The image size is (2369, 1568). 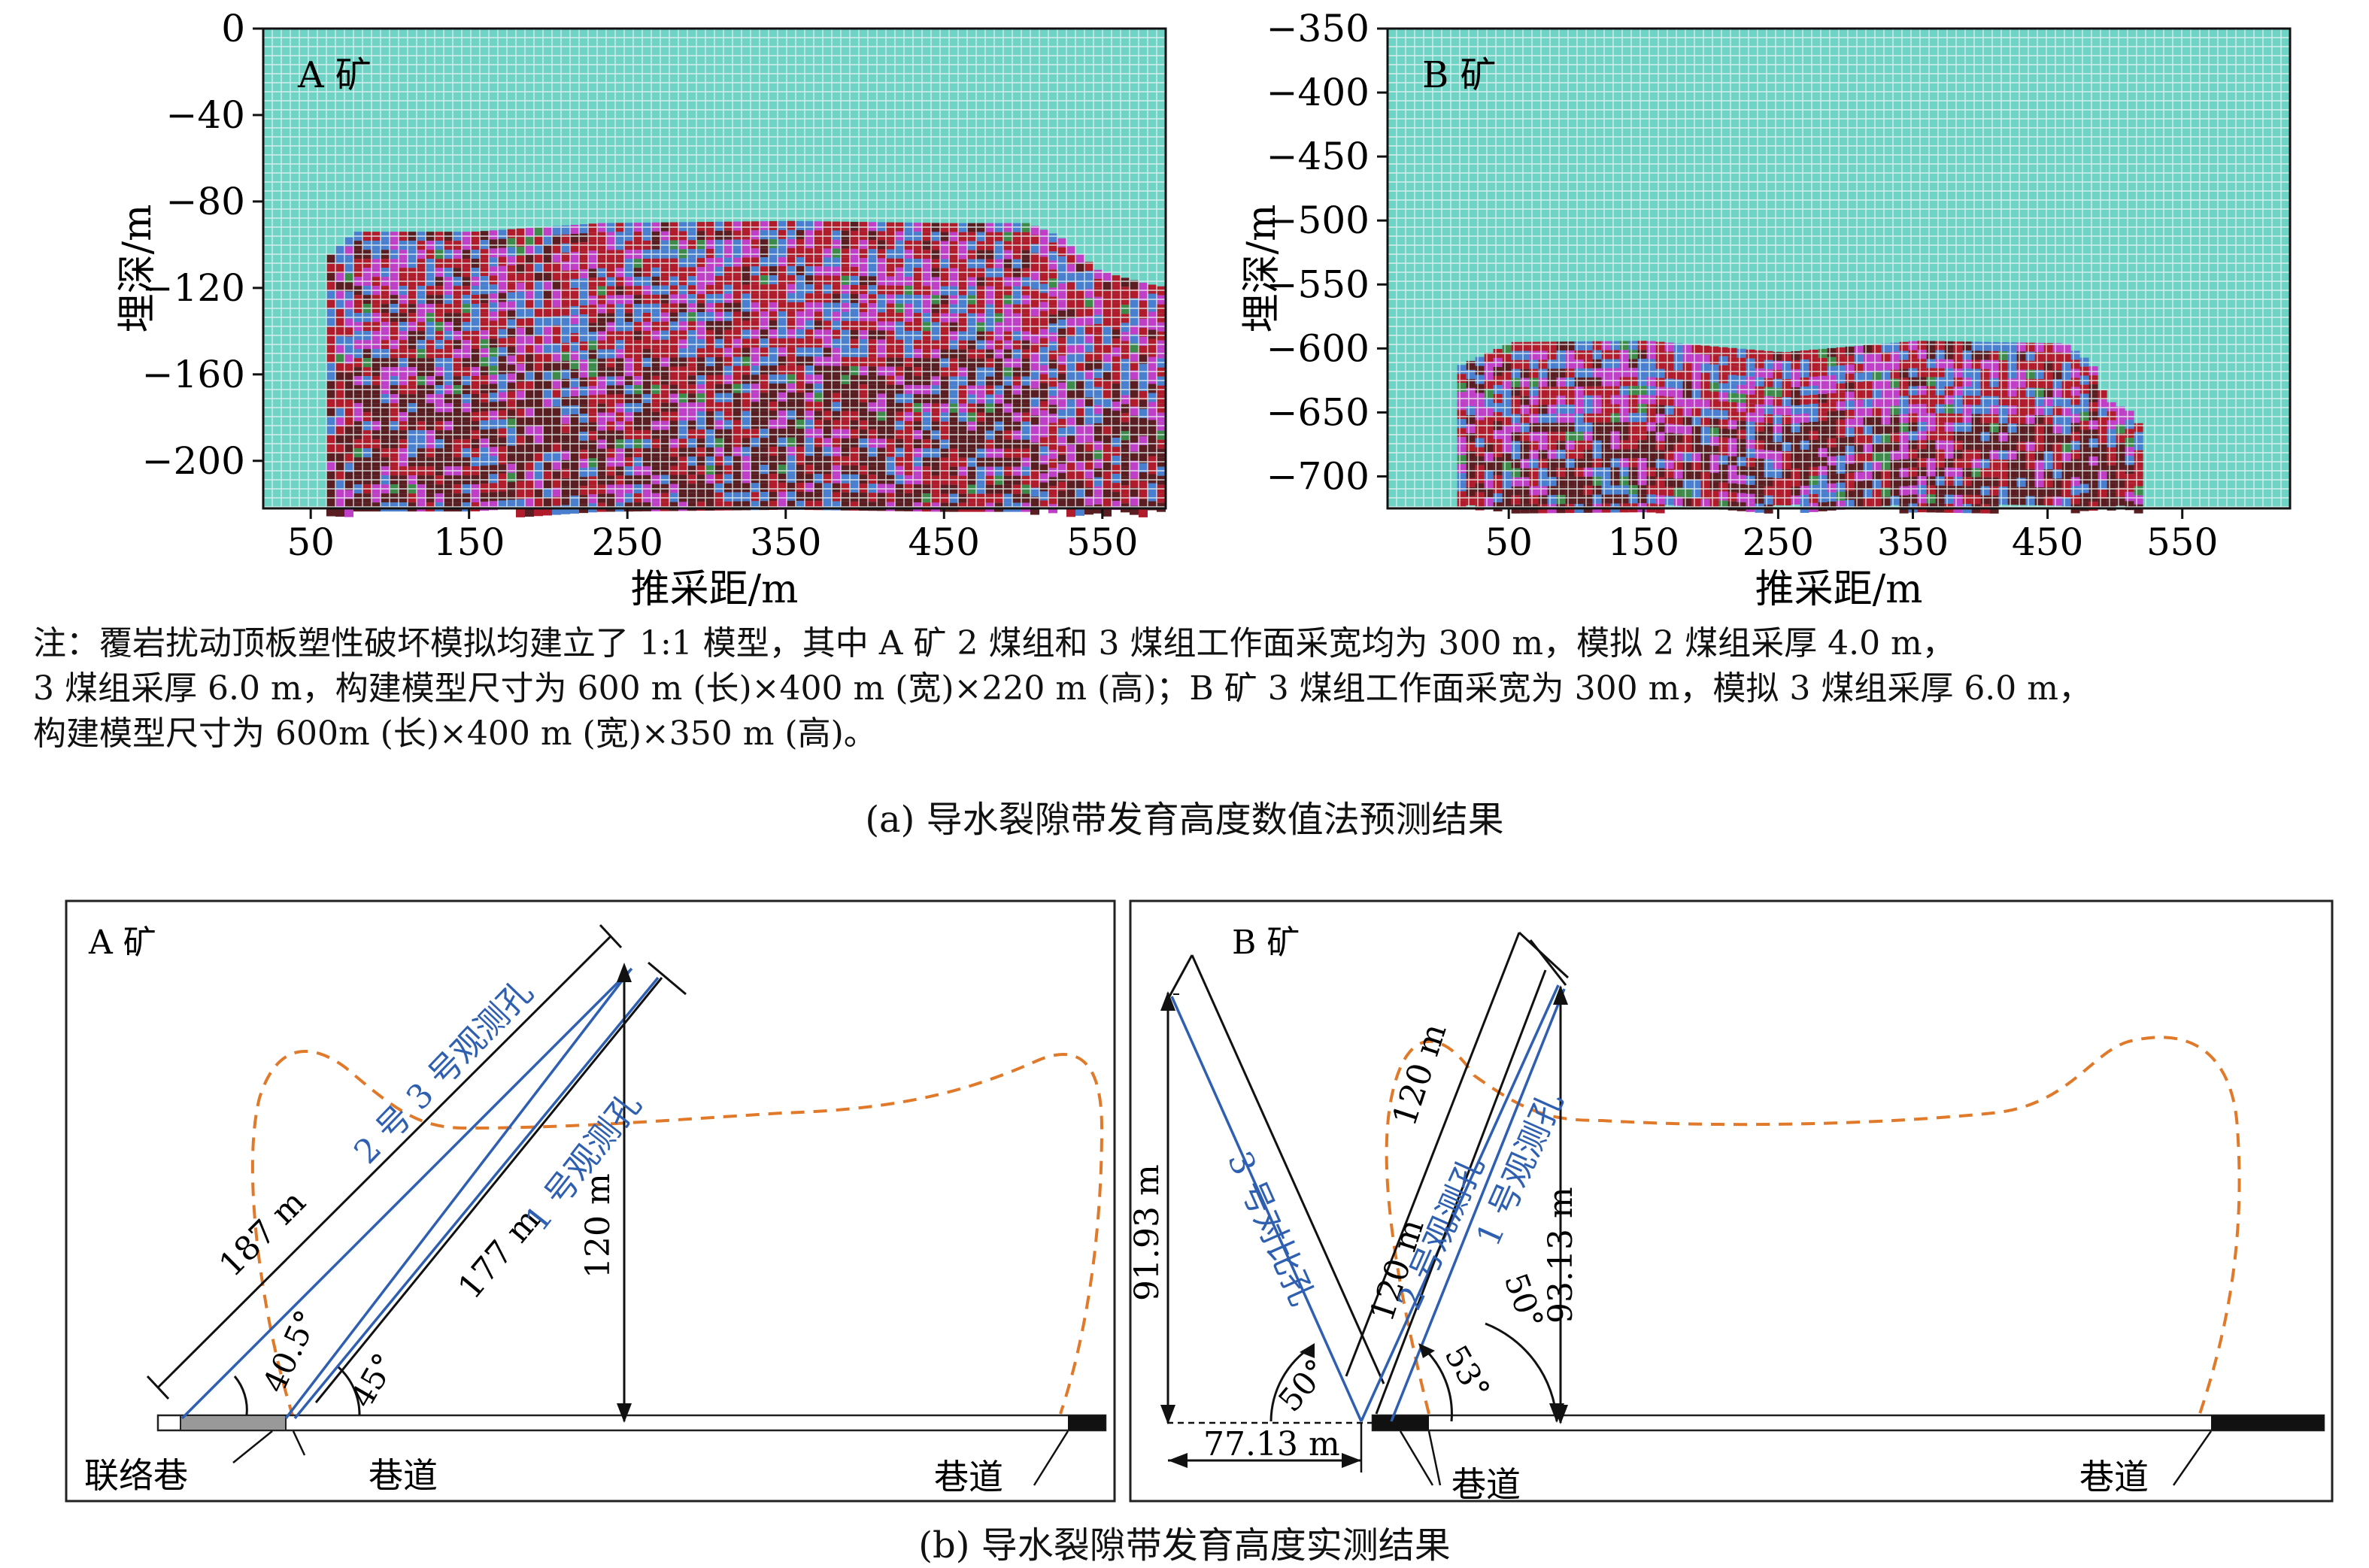 What do you see at coordinates (2267, 1422) in the screenshot?
I see `roadway-block-b2` at bounding box center [2267, 1422].